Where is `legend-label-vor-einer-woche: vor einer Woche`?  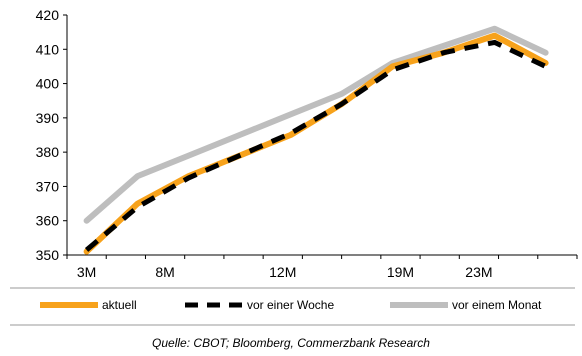 legend-label-vor-einer-woche: vor einer Woche is located at coordinates (290, 305).